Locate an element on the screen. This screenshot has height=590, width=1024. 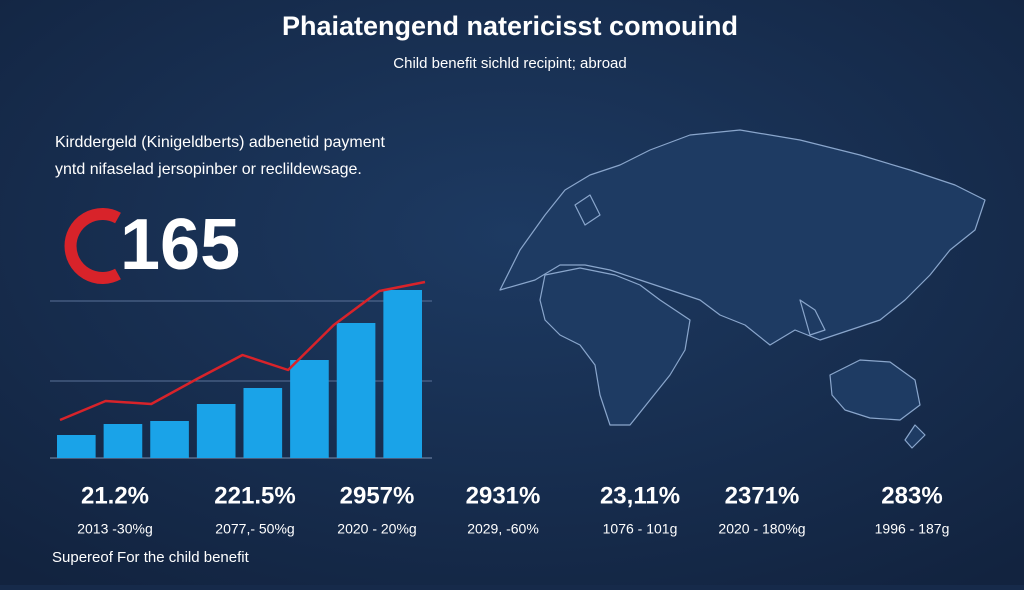
stat-label: 2029, -60% is located at coordinates (503, 529).